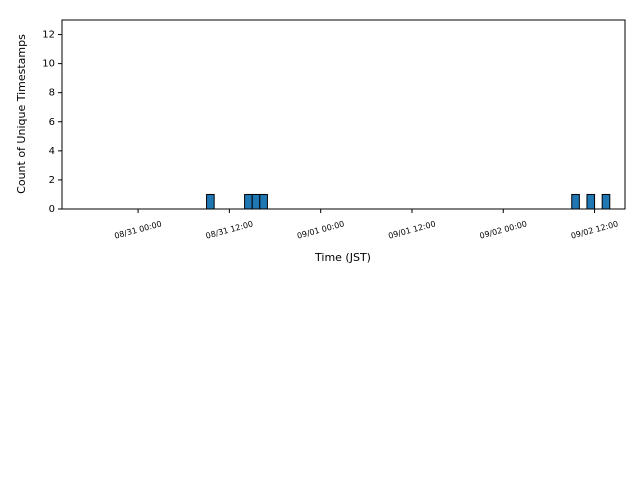  I want to click on x-axis-label: Time (JST), so click(342, 257).